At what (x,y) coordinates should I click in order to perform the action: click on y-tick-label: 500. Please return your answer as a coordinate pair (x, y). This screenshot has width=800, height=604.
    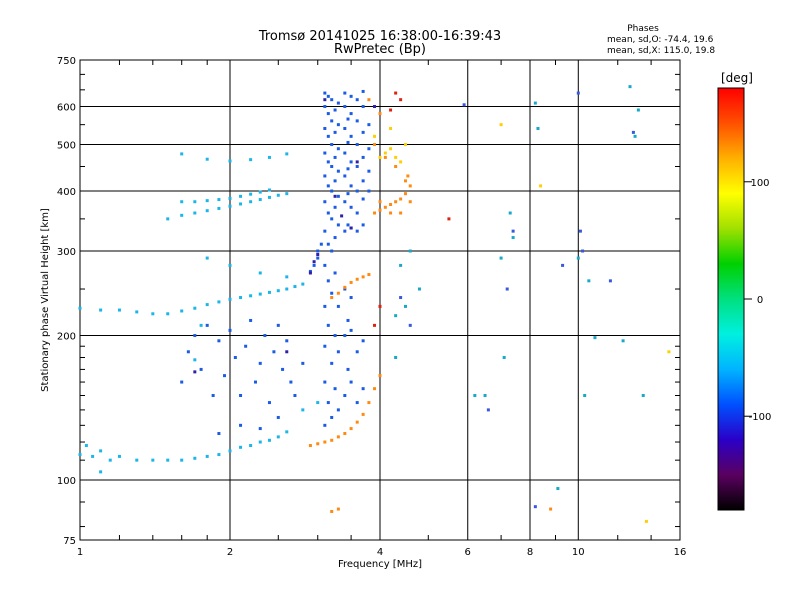
    Looking at the image, I should click on (66, 146).